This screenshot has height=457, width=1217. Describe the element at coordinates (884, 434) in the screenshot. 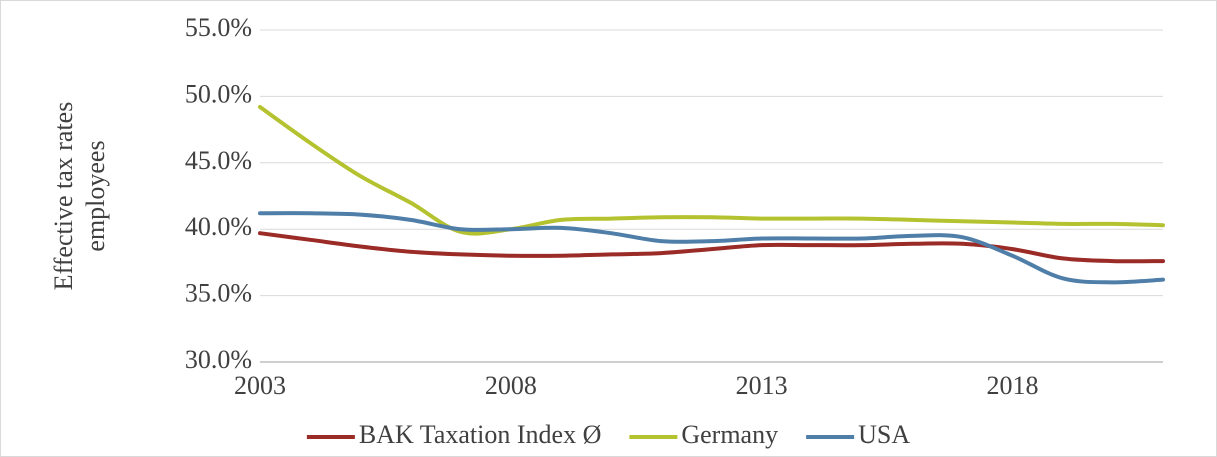

I see `legend-label: USA` at that location.